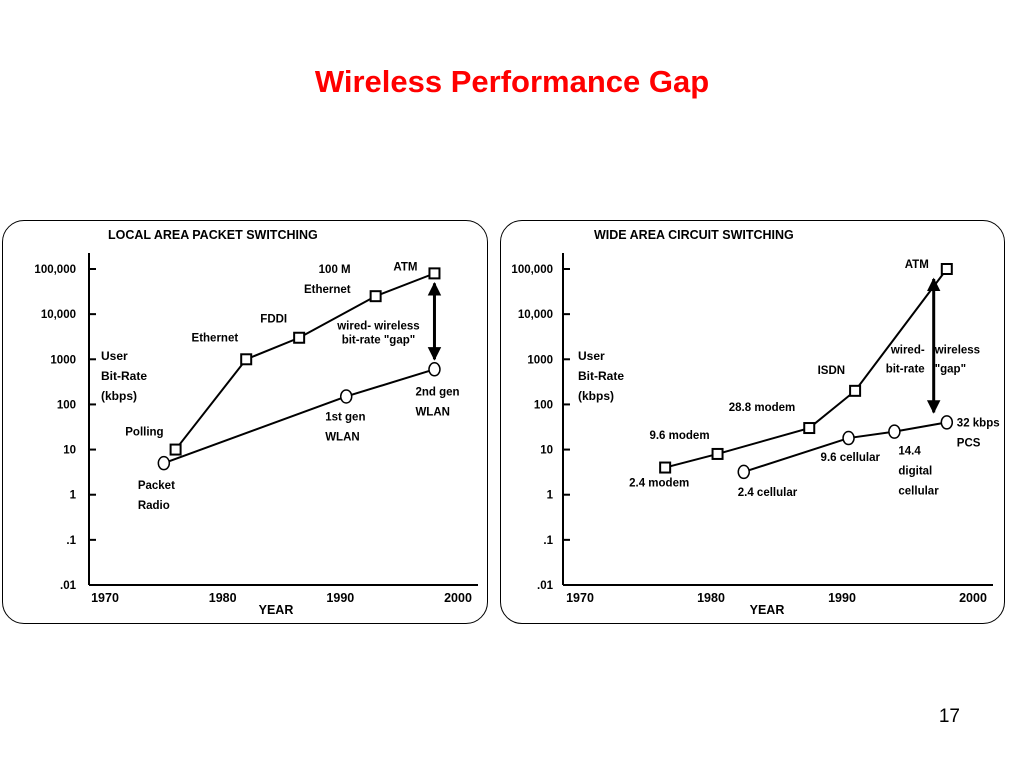 The image size is (1024, 768). I want to click on data-label: 2.4 cellular, so click(768, 493).